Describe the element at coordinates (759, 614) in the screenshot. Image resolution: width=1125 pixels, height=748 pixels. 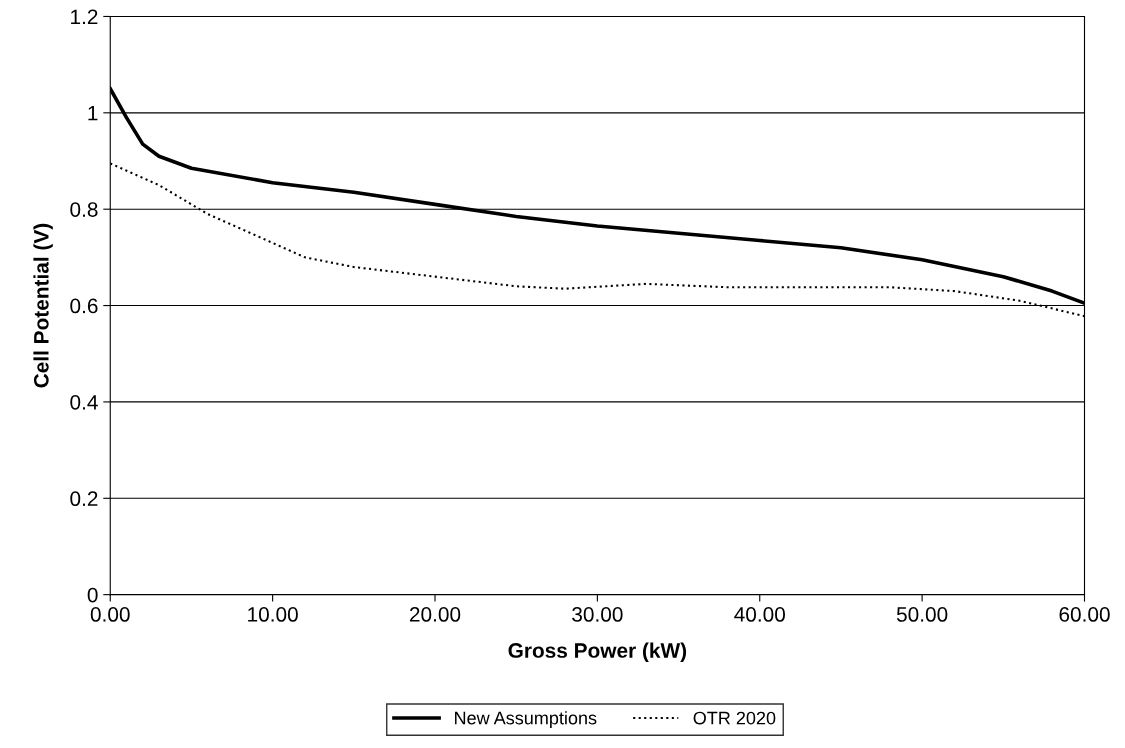
I see `x-tick-label: 40.00` at that location.